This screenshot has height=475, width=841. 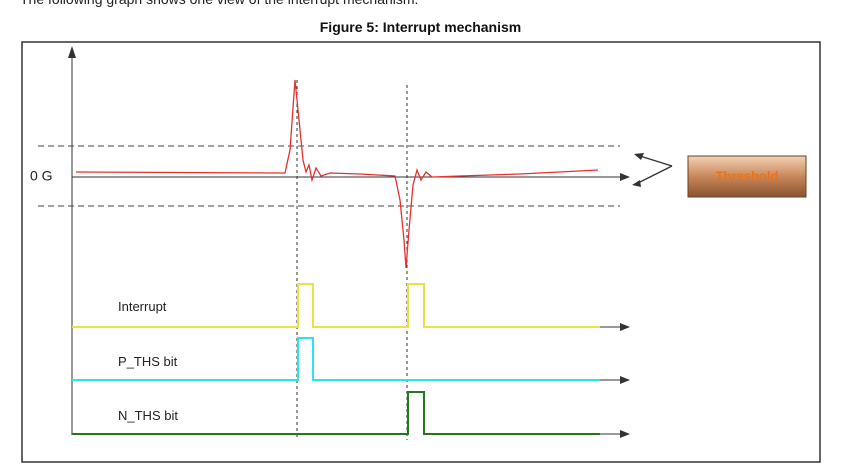 What do you see at coordinates (336, 413) in the screenshot?
I see `n-ths-signal` at bounding box center [336, 413].